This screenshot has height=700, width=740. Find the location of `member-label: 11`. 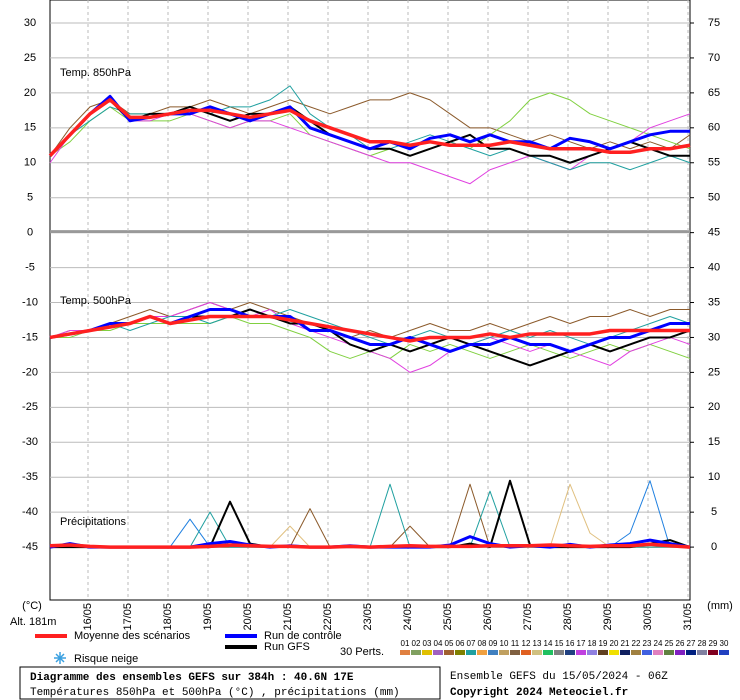

member-label: 11 is located at coordinates (515, 643).